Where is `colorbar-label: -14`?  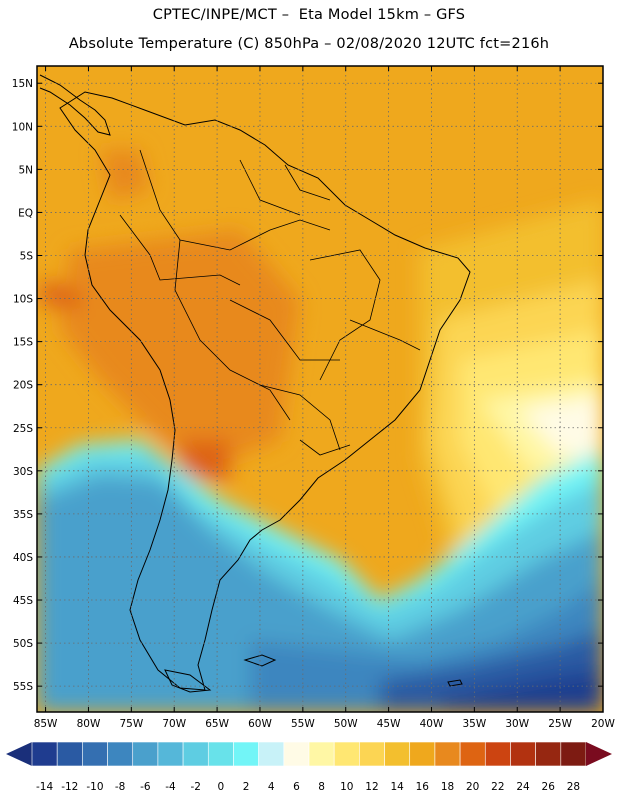 colorbar-label: -14 is located at coordinates (44, 787).